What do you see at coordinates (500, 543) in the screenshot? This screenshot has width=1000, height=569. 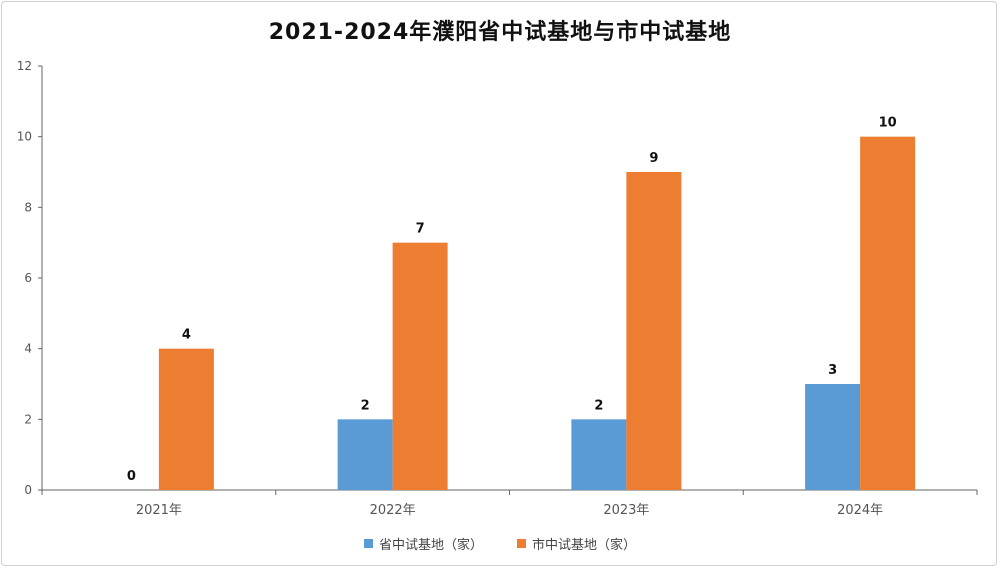 I see `legend: 省中试基地（家） 市中试基地（家）` at bounding box center [500, 543].